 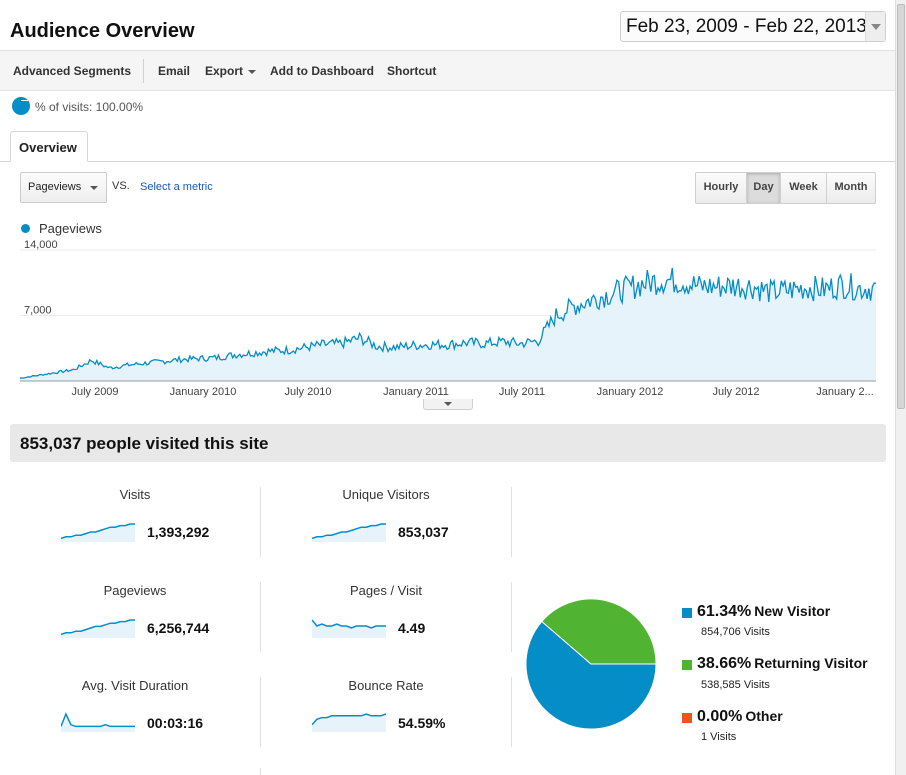 What do you see at coordinates (720, 716) in the screenshot?
I see `pct-other: 0.00%` at bounding box center [720, 716].